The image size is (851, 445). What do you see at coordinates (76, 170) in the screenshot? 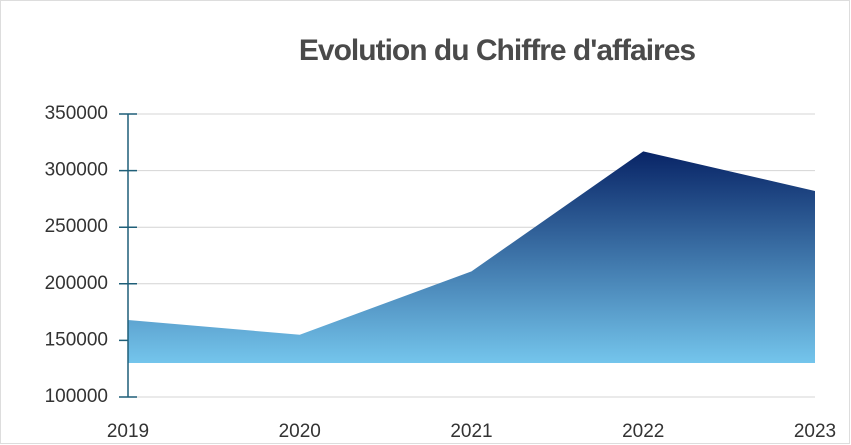
I see `y-tick-label: 300000` at bounding box center [76, 170].